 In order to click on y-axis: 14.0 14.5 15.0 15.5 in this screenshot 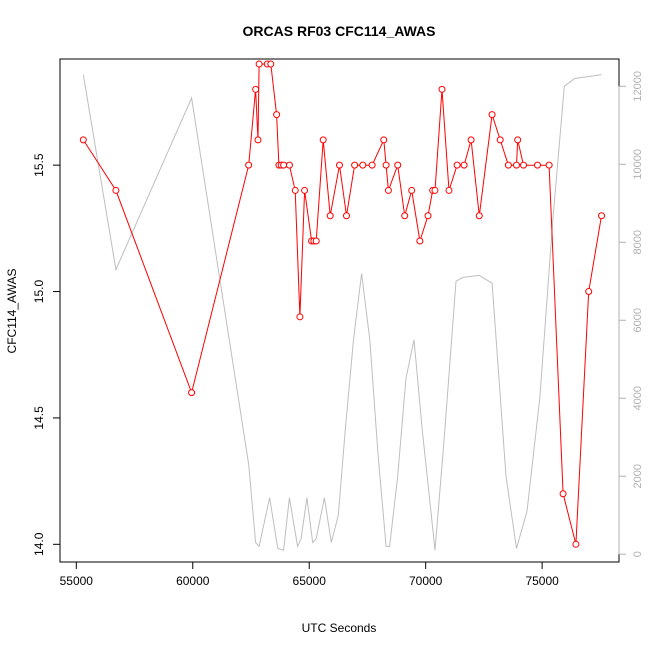, I will do `click(46, 354)`.